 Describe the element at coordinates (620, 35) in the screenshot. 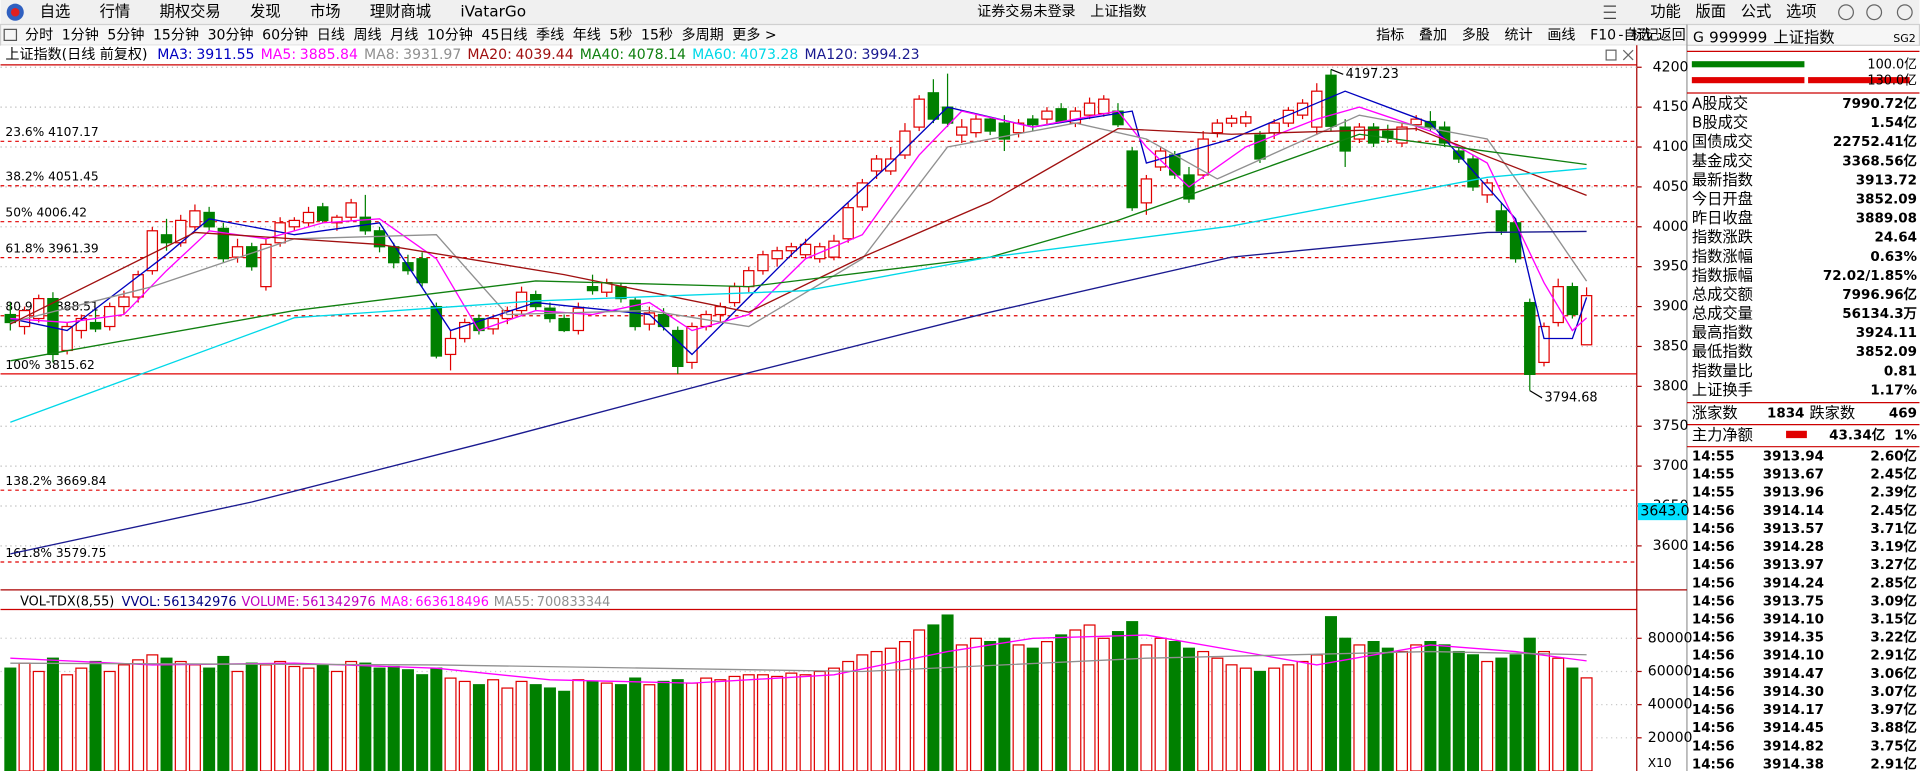

I see `period-tab: 5秒` at that location.